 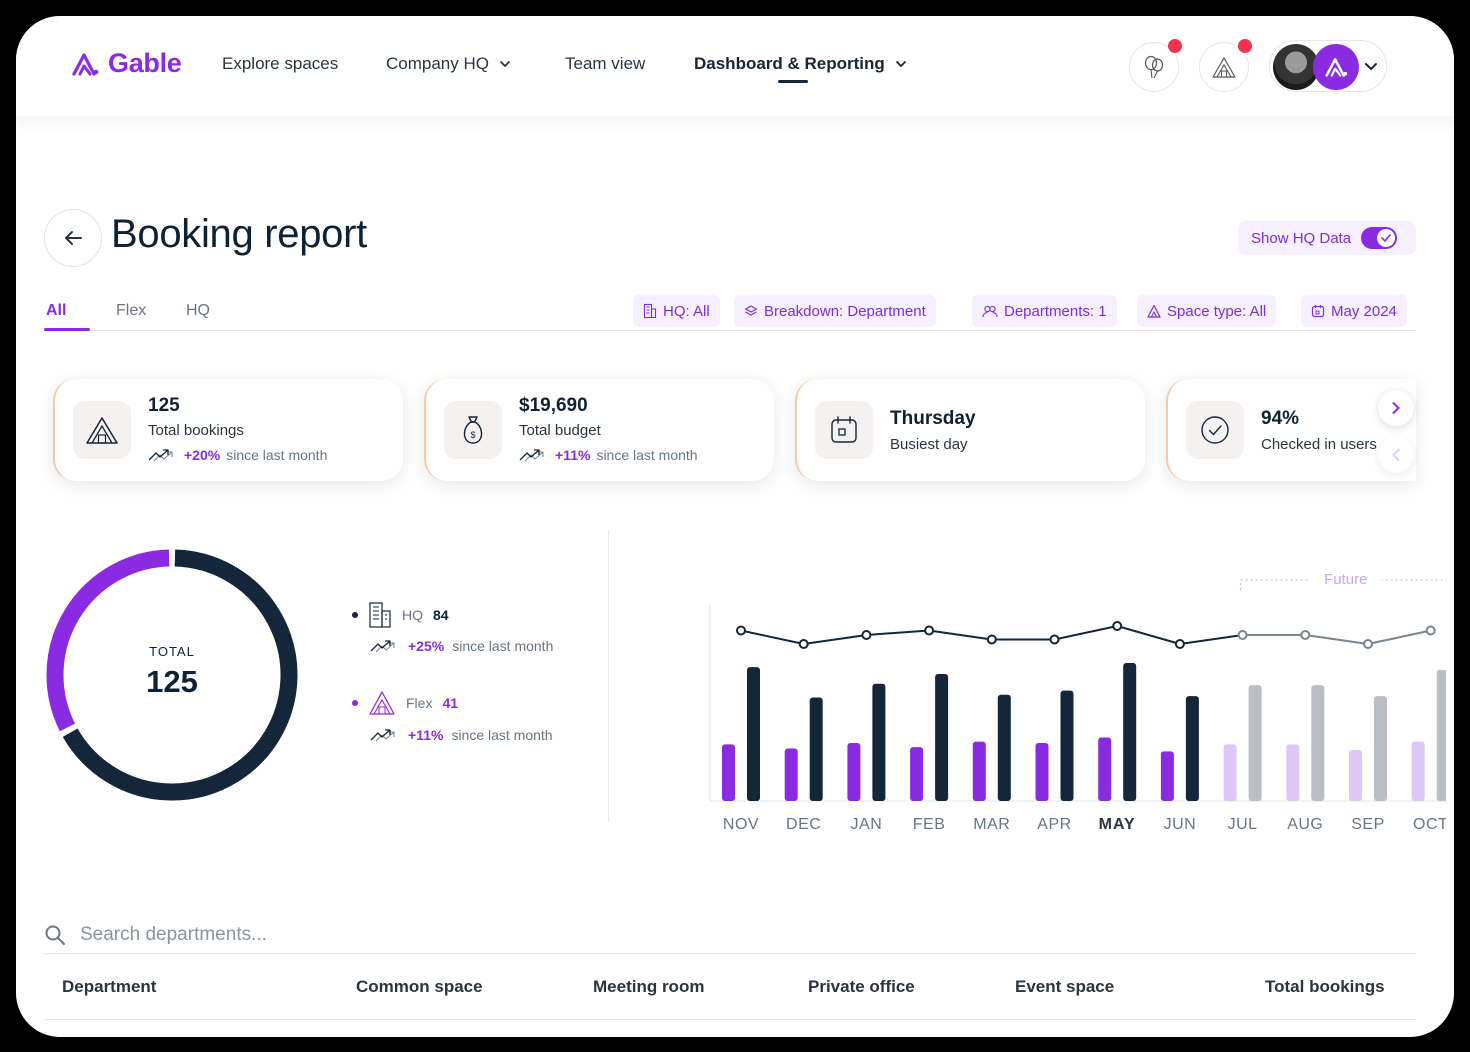 I want to click on donut-segment-flex, so click(x=108, y=640).